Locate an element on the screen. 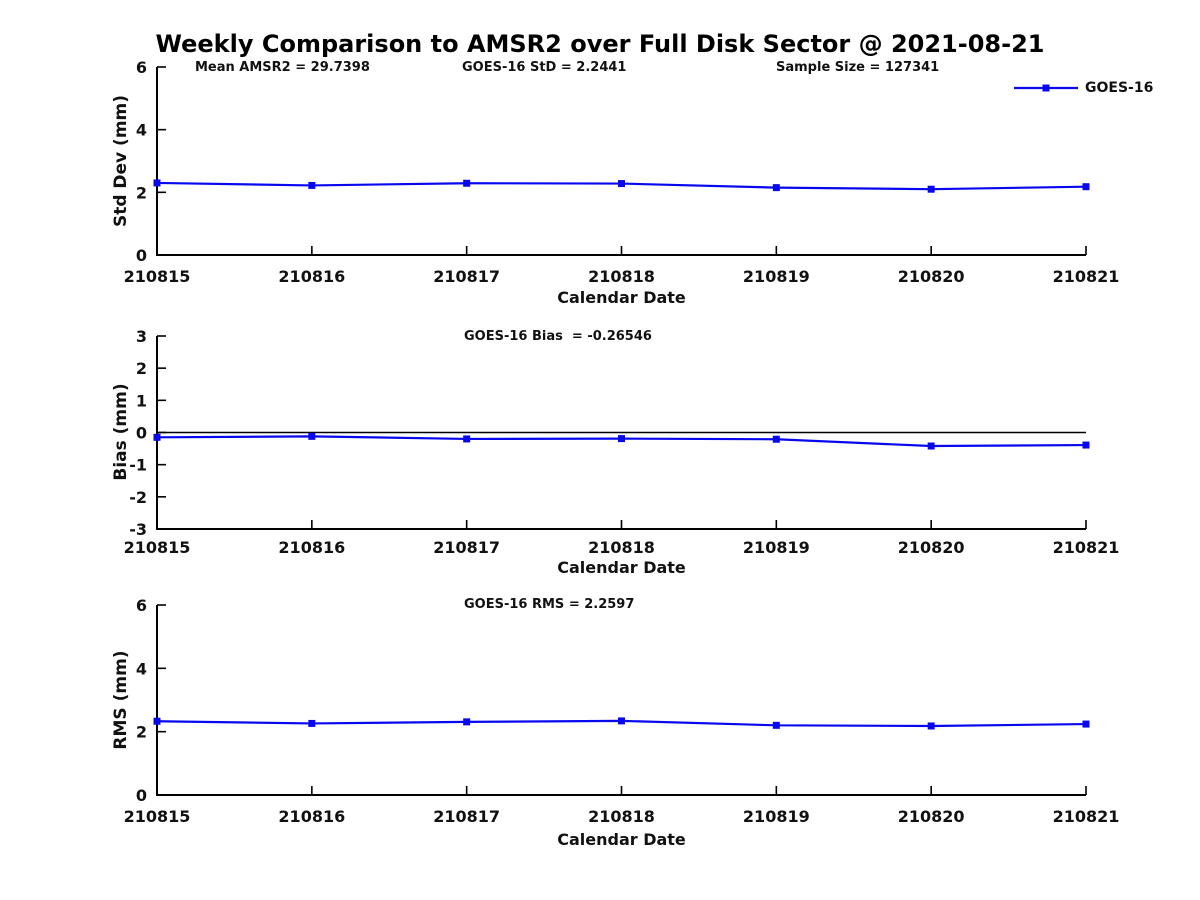  bias-x-axis-label: Calendar Date is located at coordinates (621, 567).